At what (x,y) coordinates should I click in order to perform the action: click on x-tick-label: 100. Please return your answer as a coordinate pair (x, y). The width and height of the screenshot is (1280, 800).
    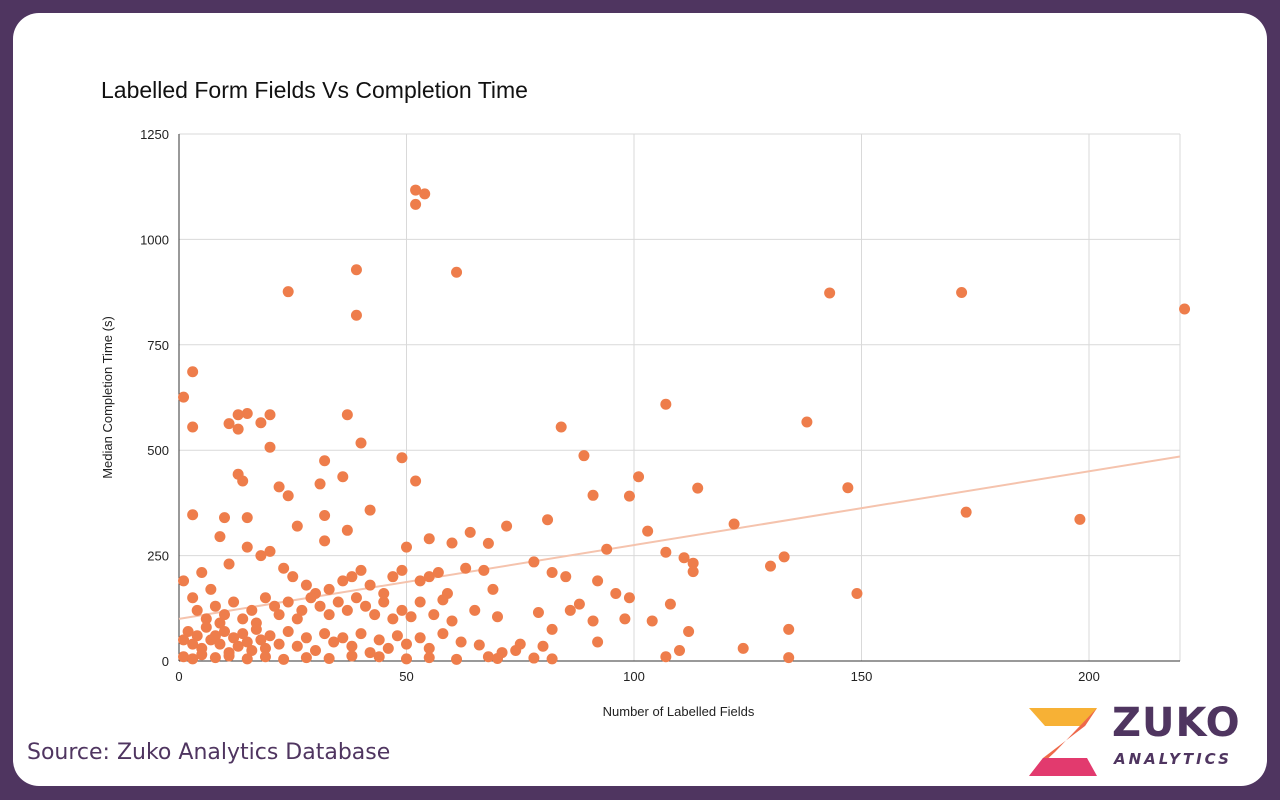
    Looking at the image, I should click on (634, 676).